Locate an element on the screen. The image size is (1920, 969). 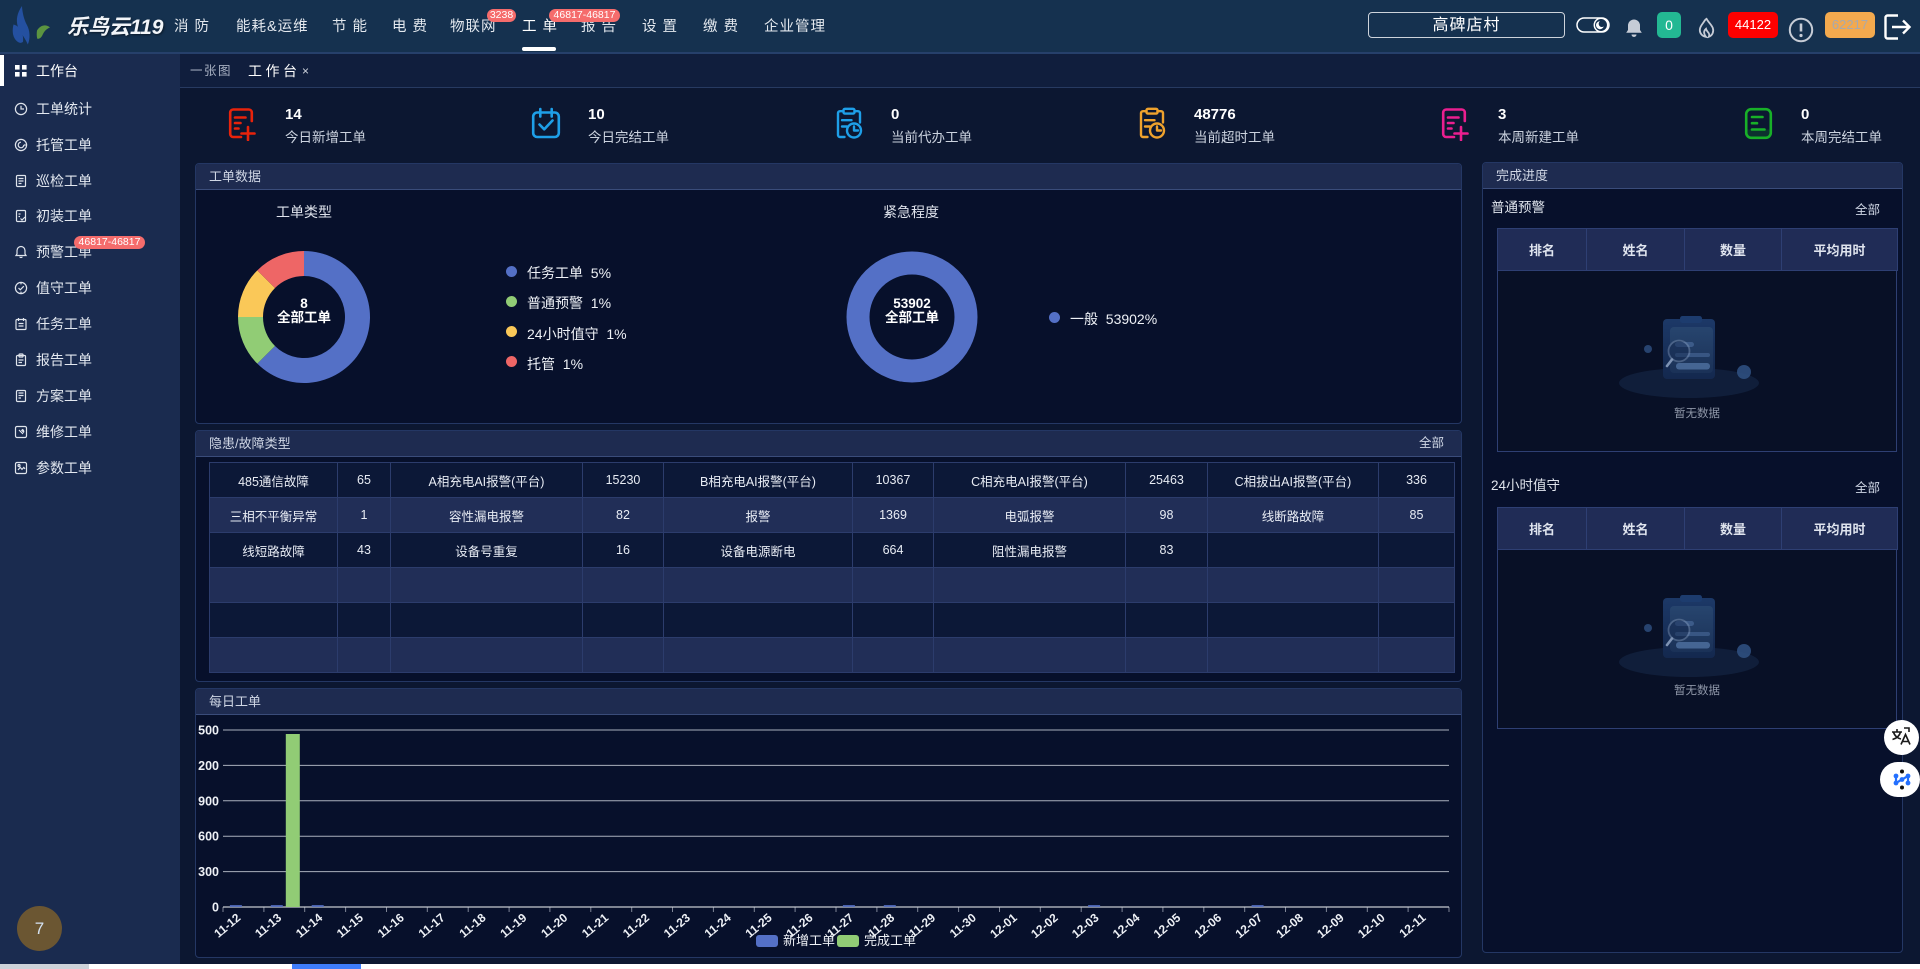
svg-text: 600 is located at coordinates (208, 837).